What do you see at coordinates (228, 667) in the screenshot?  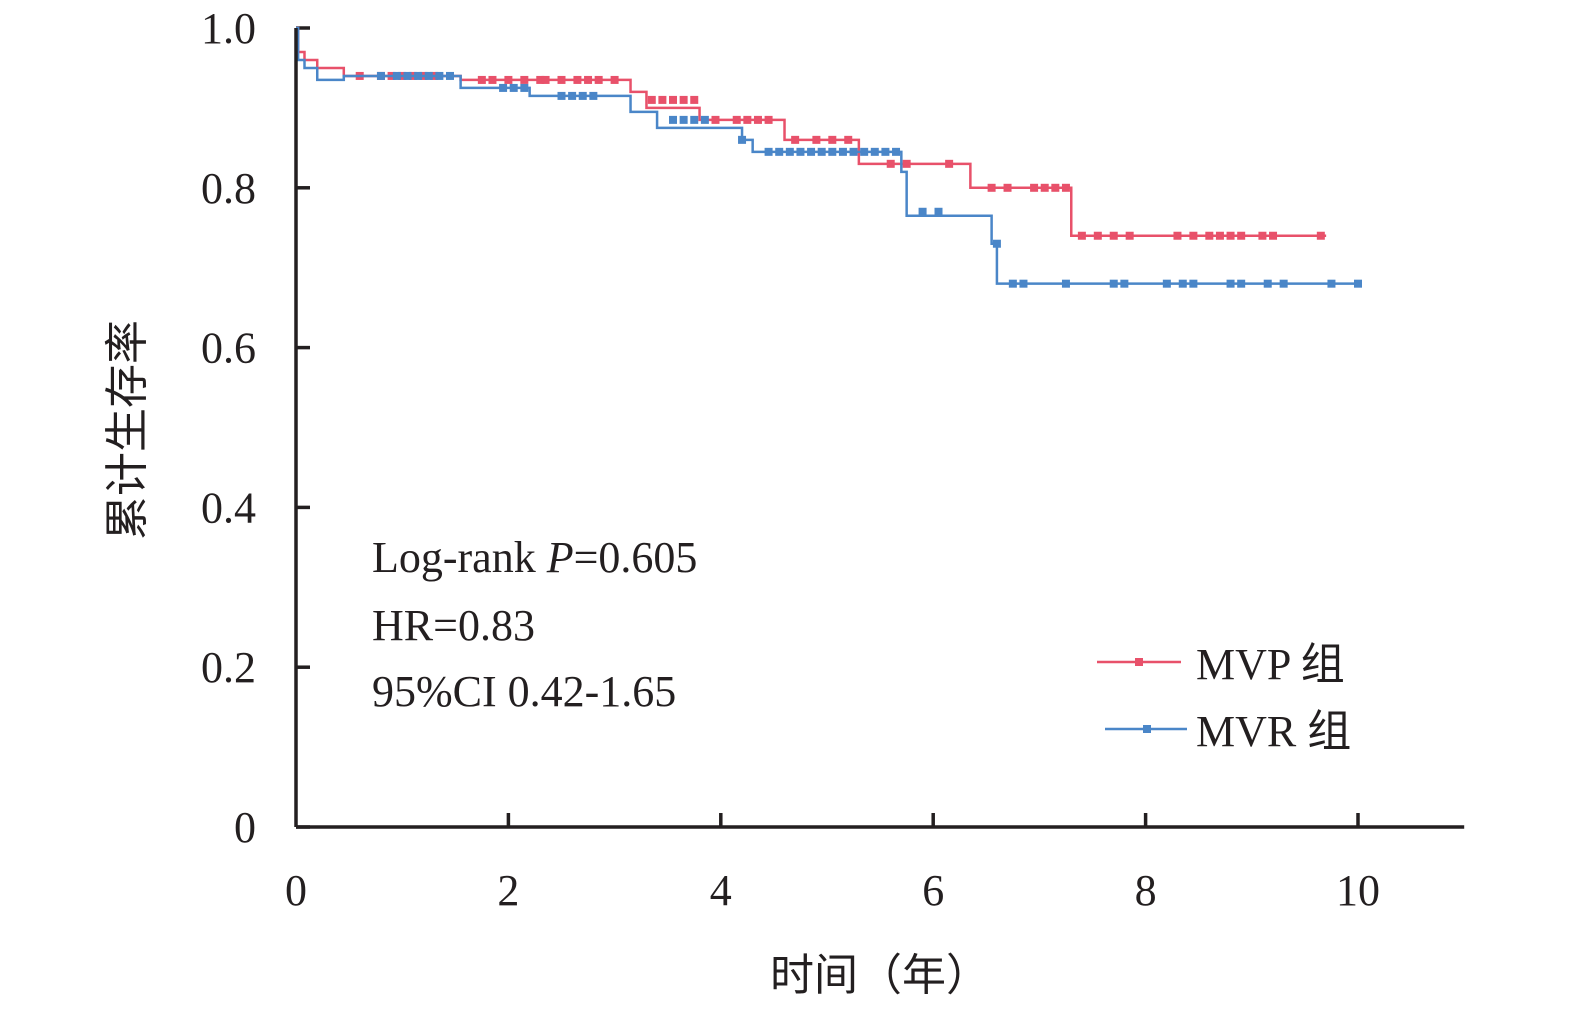 I see `y-tick-label: 0.2` at bounding box center [228, 667].